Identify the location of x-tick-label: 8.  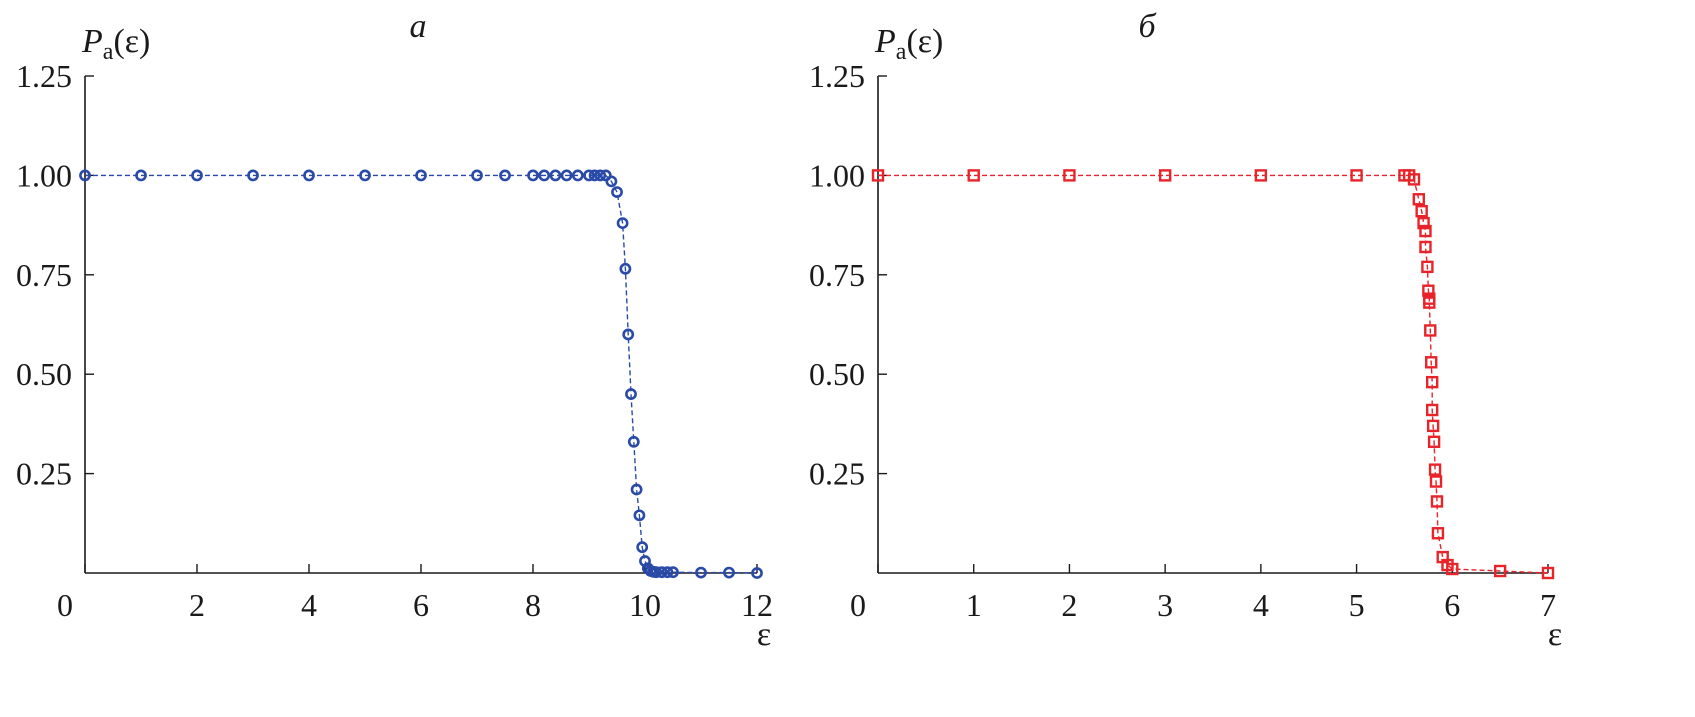
(533, 605).